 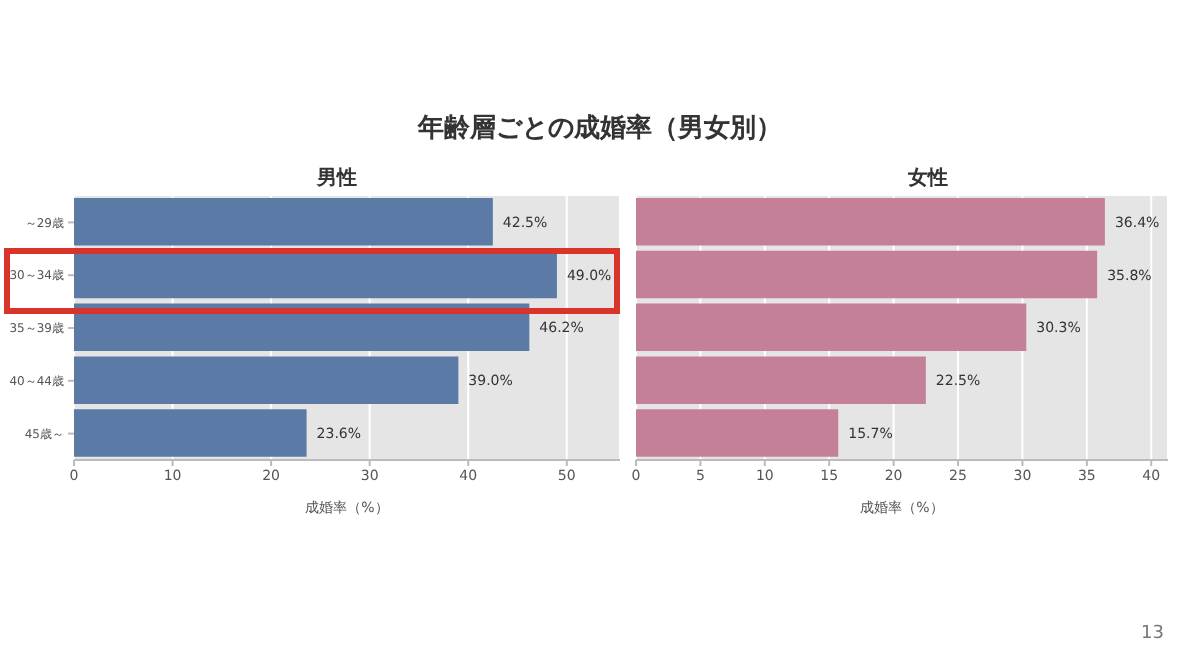 What do you see at coordinates (928, 179) in the screenshot?
I see `chart-title: 女性` at bounding box center [928, 179].